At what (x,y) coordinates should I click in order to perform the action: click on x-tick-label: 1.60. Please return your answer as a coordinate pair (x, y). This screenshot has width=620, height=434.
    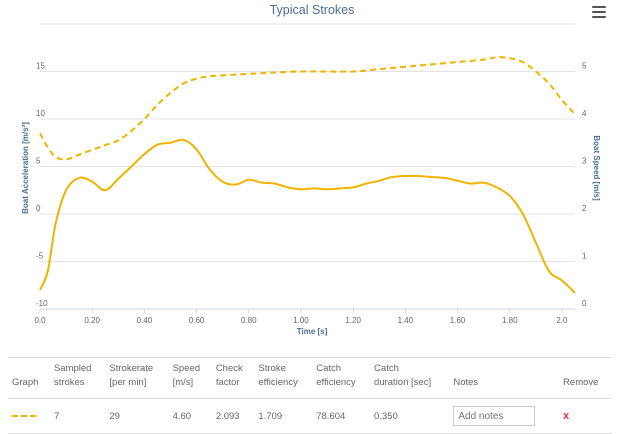
    Looking at the image, I should click on (458, 320).